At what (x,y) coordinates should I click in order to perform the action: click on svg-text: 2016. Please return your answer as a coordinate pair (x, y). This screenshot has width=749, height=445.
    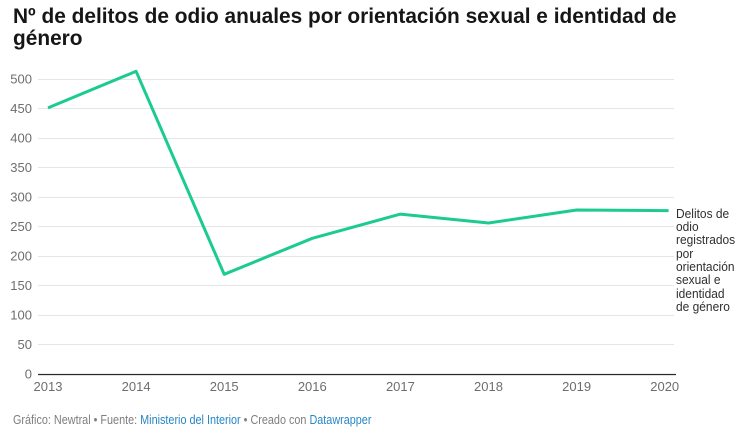
    Looking at the image, I should click on (312, 386).